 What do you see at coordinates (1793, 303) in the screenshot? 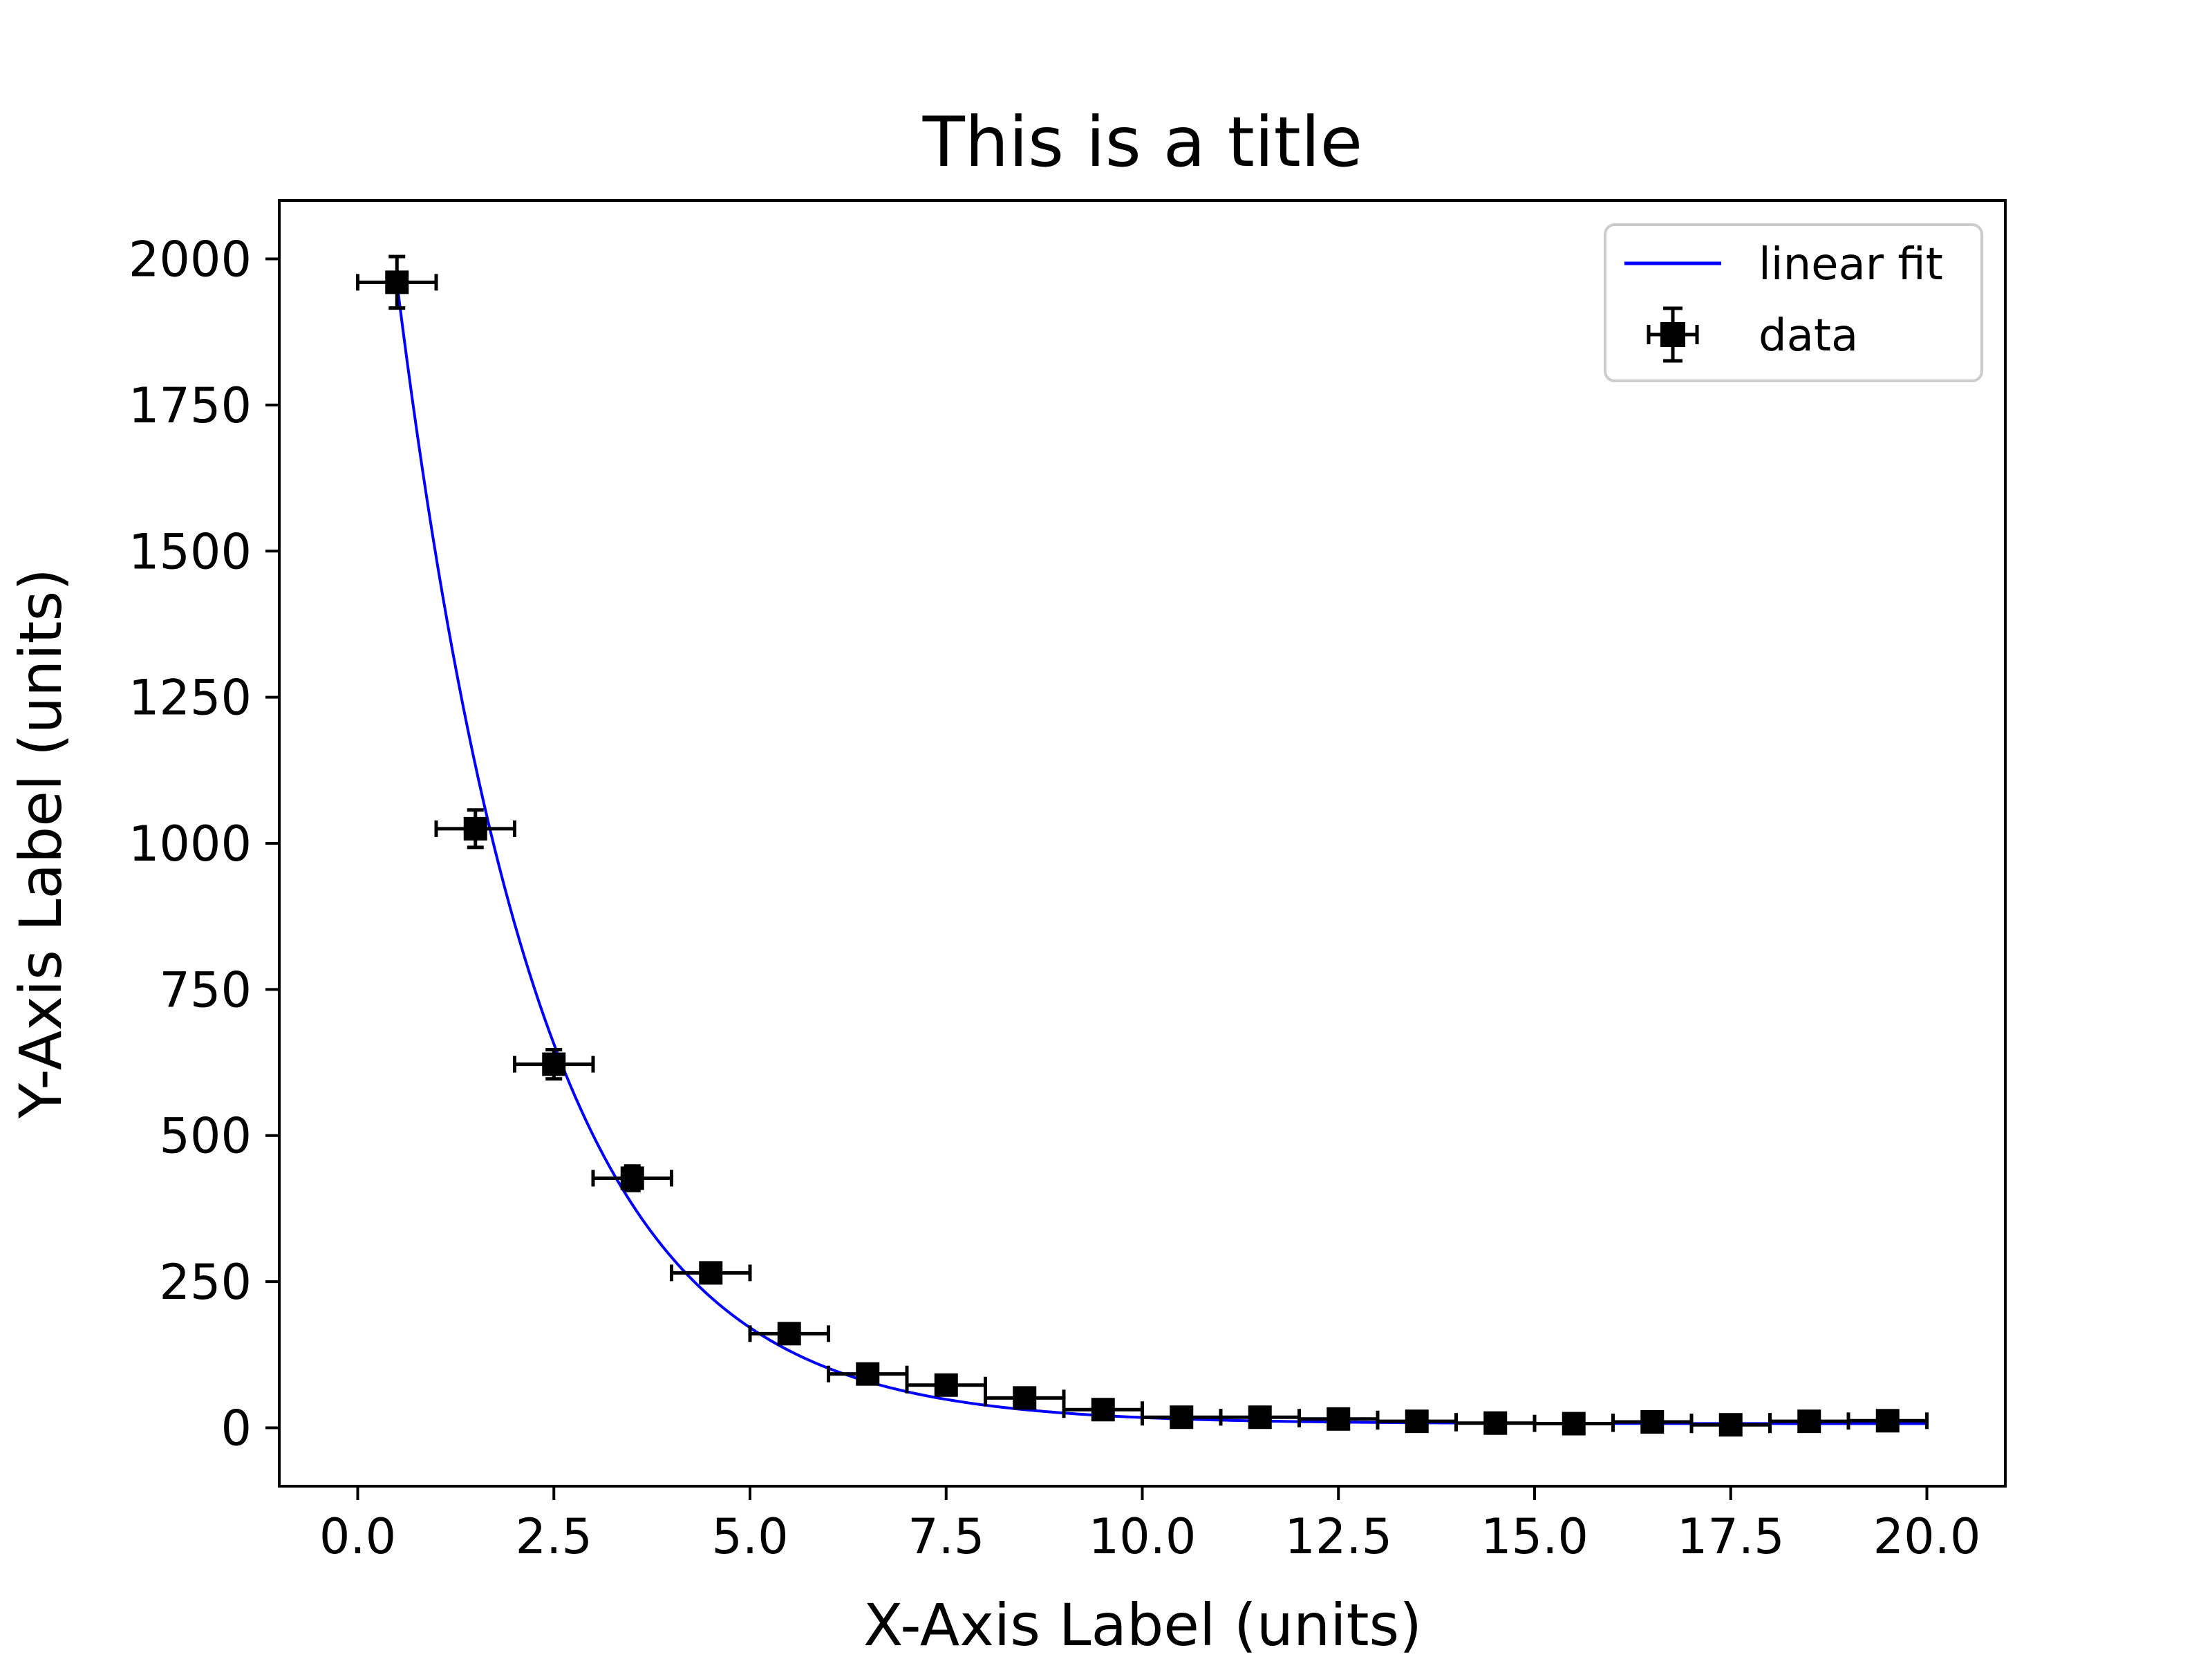
I see `legend: linear fit data` at bounding box center [1793, 303].